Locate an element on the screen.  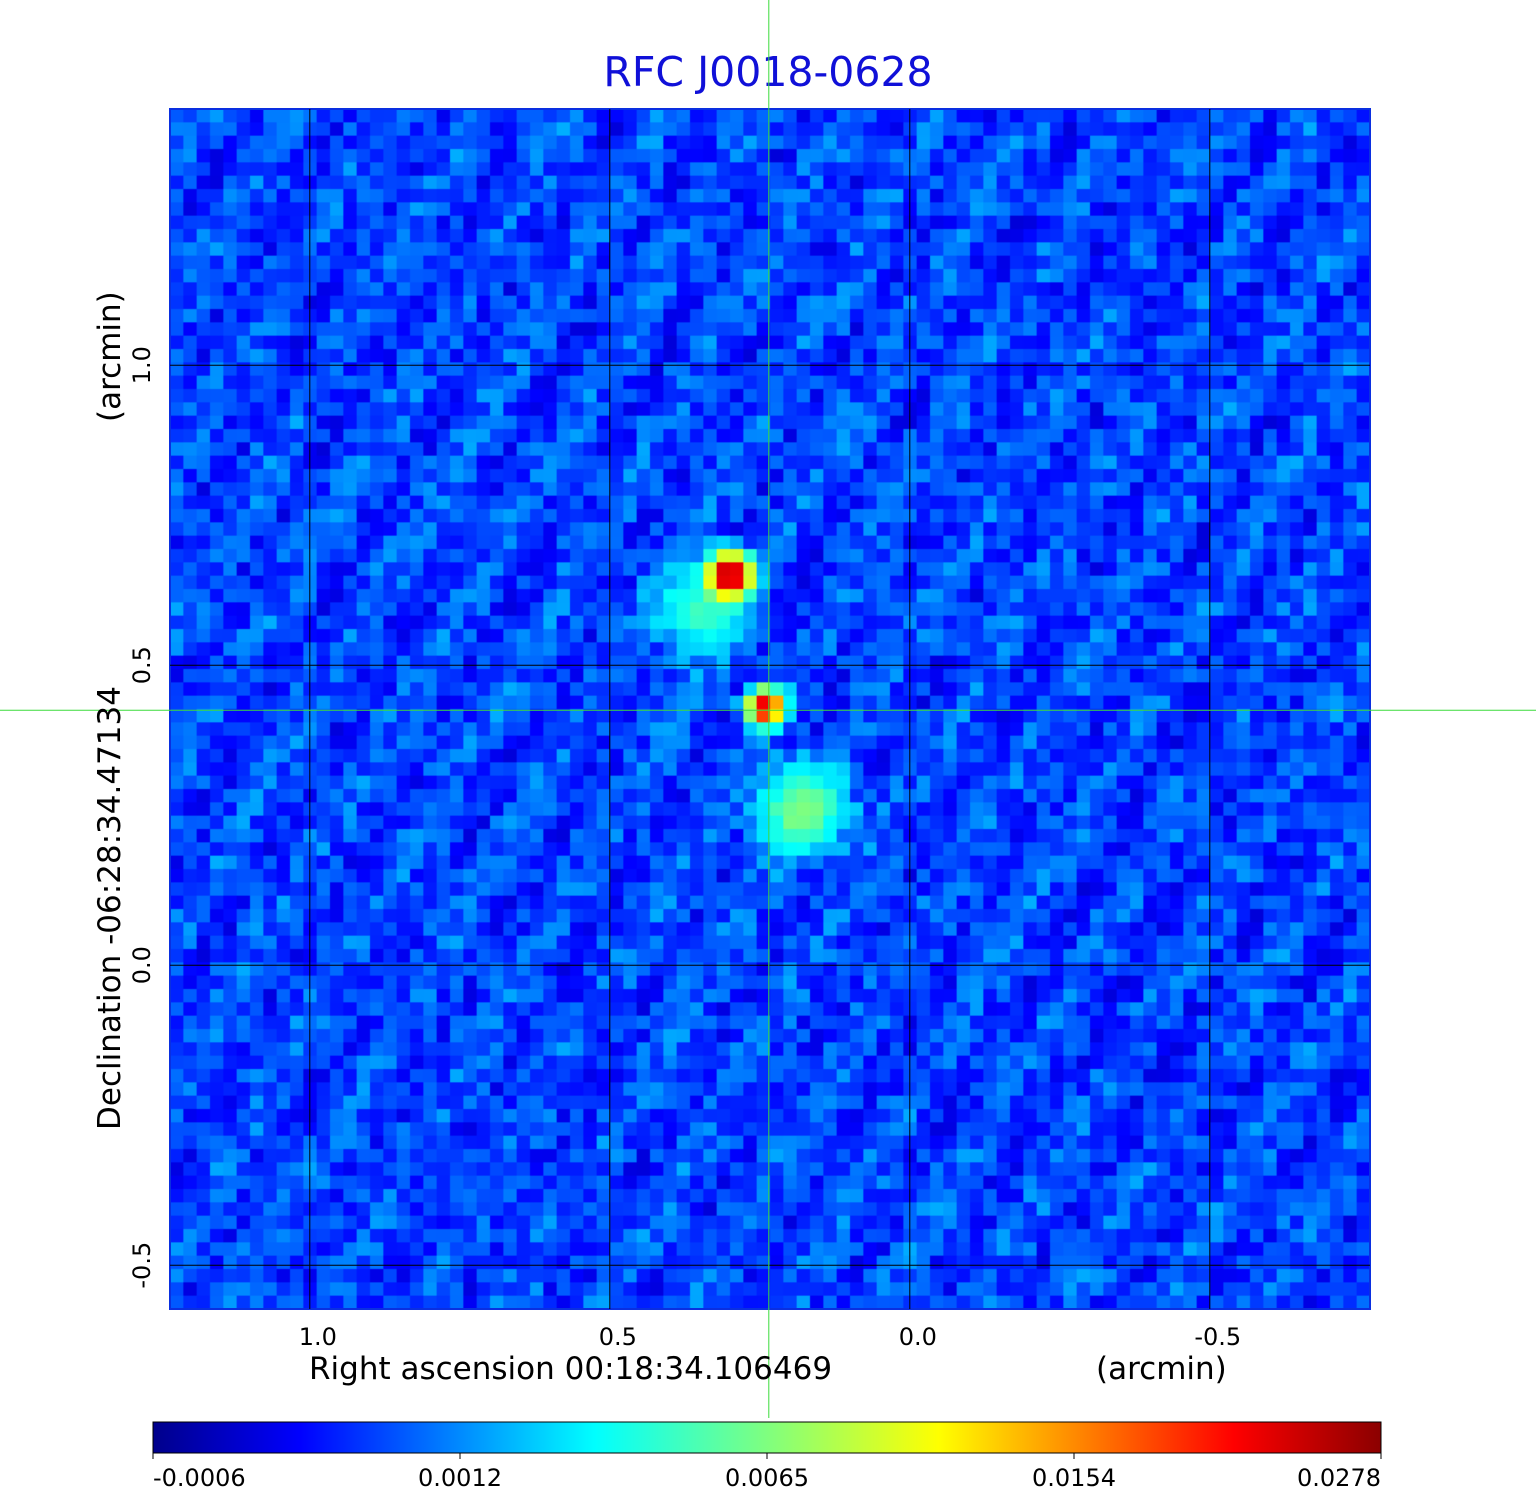
colorbar: -0.0006 0.0012 0.0065 0.0154 0.0278 is located at coordinates (767, 1456).